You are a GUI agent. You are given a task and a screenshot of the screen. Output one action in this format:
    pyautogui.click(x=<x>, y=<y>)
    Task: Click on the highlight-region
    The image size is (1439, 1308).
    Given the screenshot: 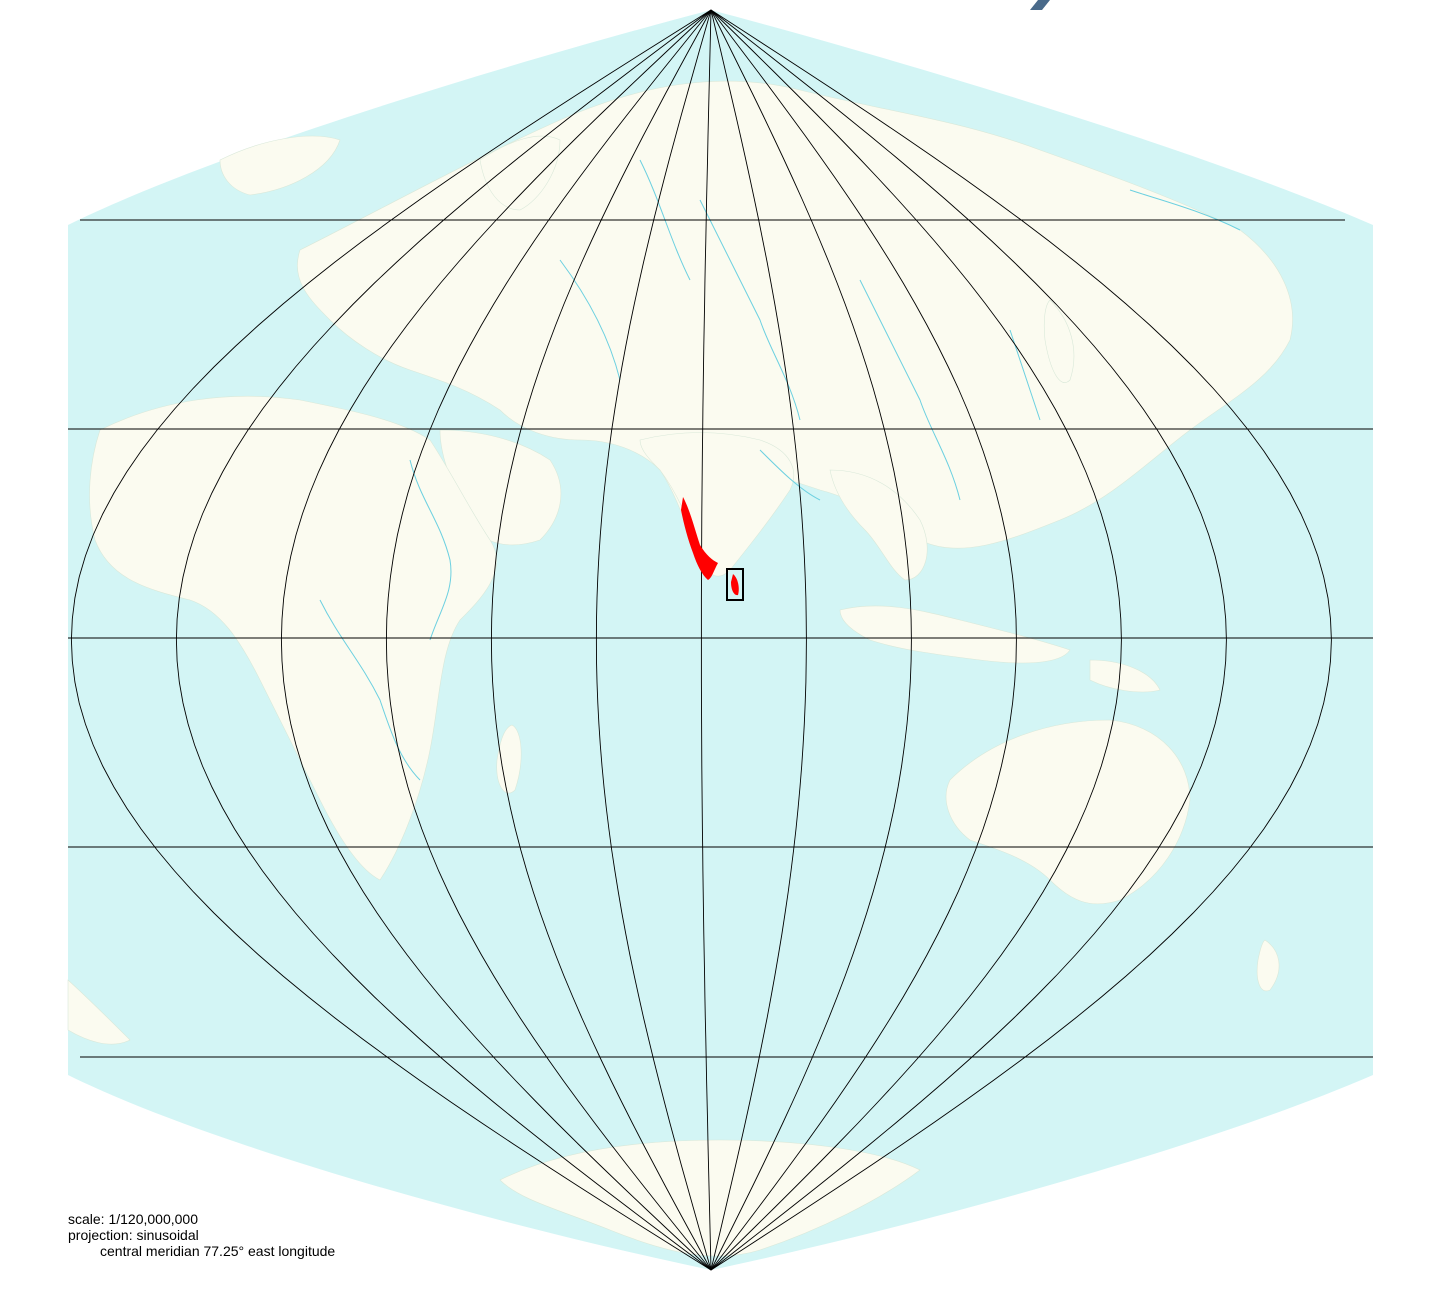 What is the action you would take?
    pyautogui.click(x=699, y=538)
    